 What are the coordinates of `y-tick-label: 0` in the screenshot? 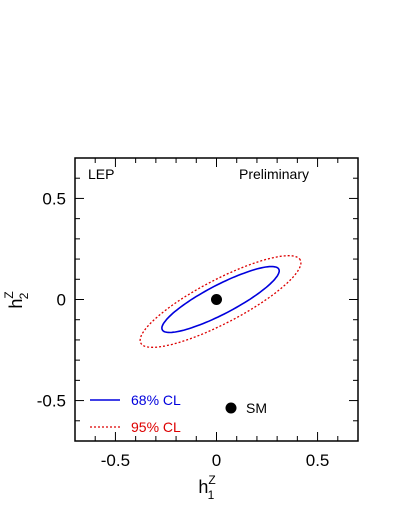 It's located at (61, 300).